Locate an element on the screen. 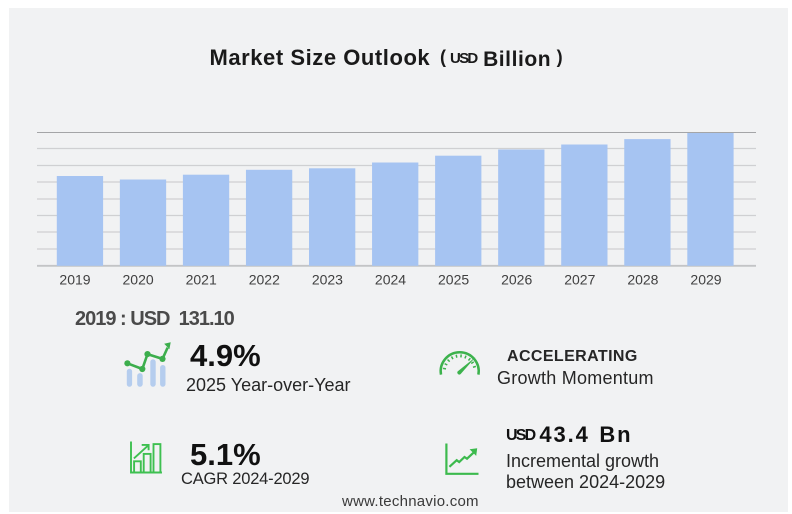 Image resolution: width=792 pixels, height=514 pixels. svg-text: 2019 is located at coordinates (74, 280).